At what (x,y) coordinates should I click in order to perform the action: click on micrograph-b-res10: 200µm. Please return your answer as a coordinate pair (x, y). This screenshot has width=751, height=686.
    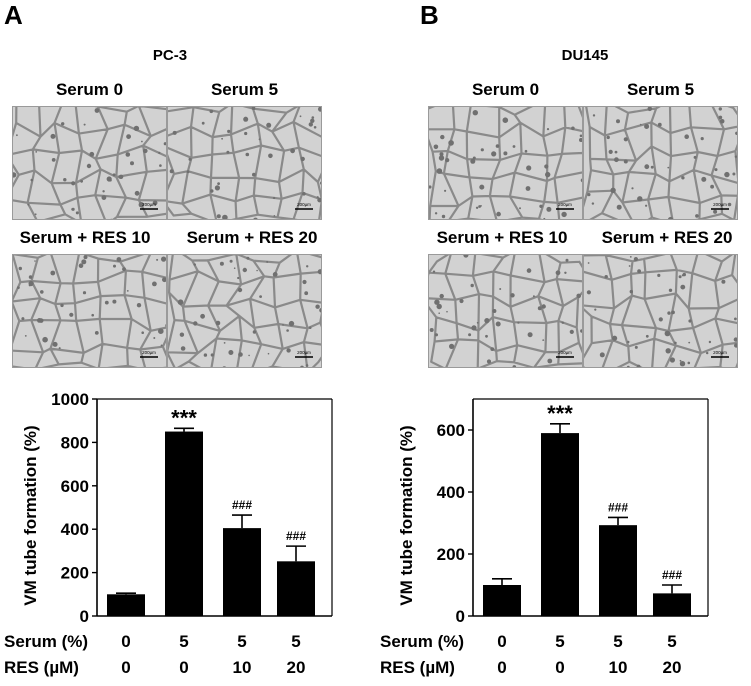
    Looking at the image, I should click on (505, 311).